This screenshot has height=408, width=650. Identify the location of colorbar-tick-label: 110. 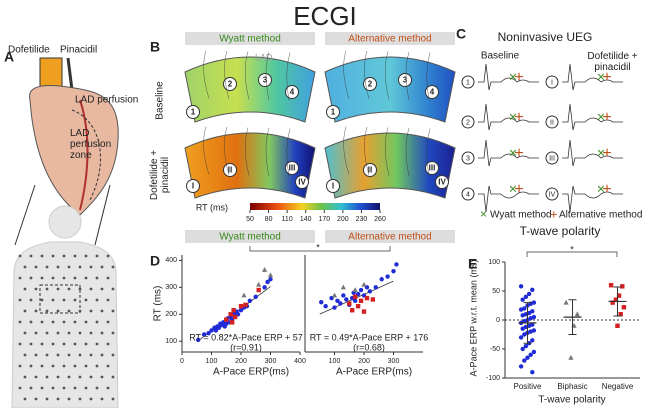
(287, 219).